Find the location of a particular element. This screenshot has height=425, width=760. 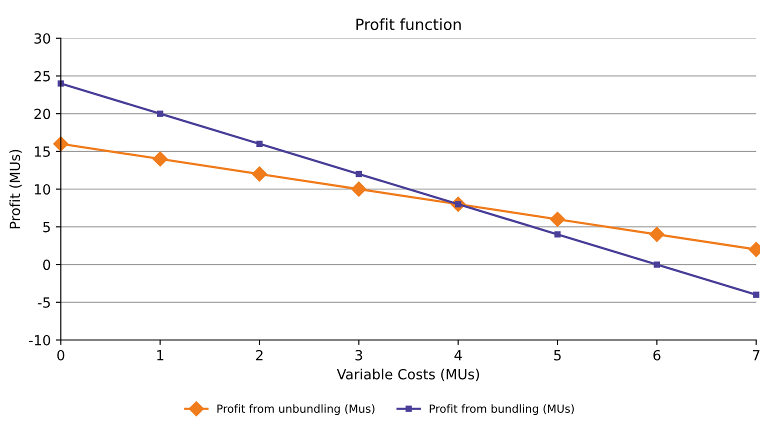

y-tick-label: 5 is located at coordinates (46, 227).